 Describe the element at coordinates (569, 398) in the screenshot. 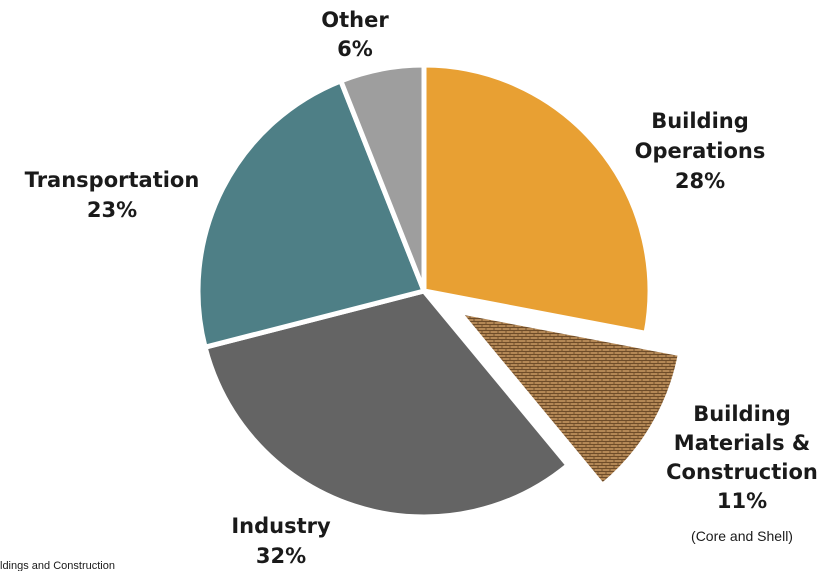

I see `pie-slice-building-materials-construction` at that location.